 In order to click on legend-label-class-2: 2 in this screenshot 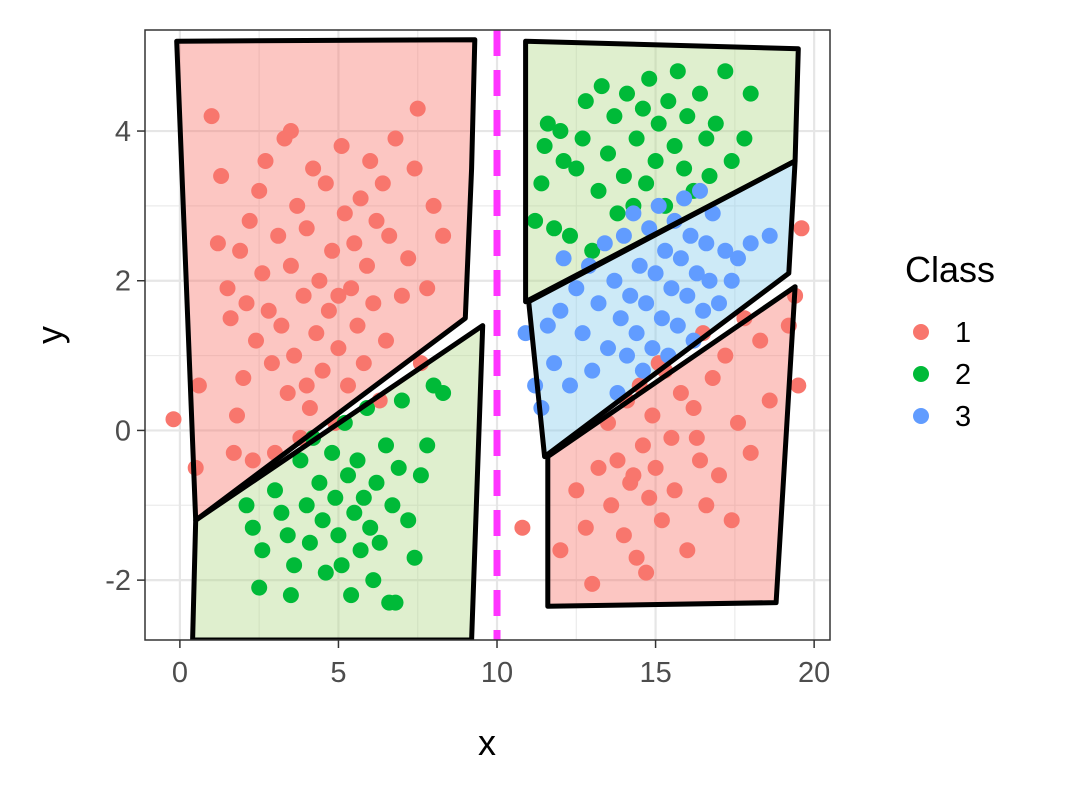, I will do `click(963, 375)`.